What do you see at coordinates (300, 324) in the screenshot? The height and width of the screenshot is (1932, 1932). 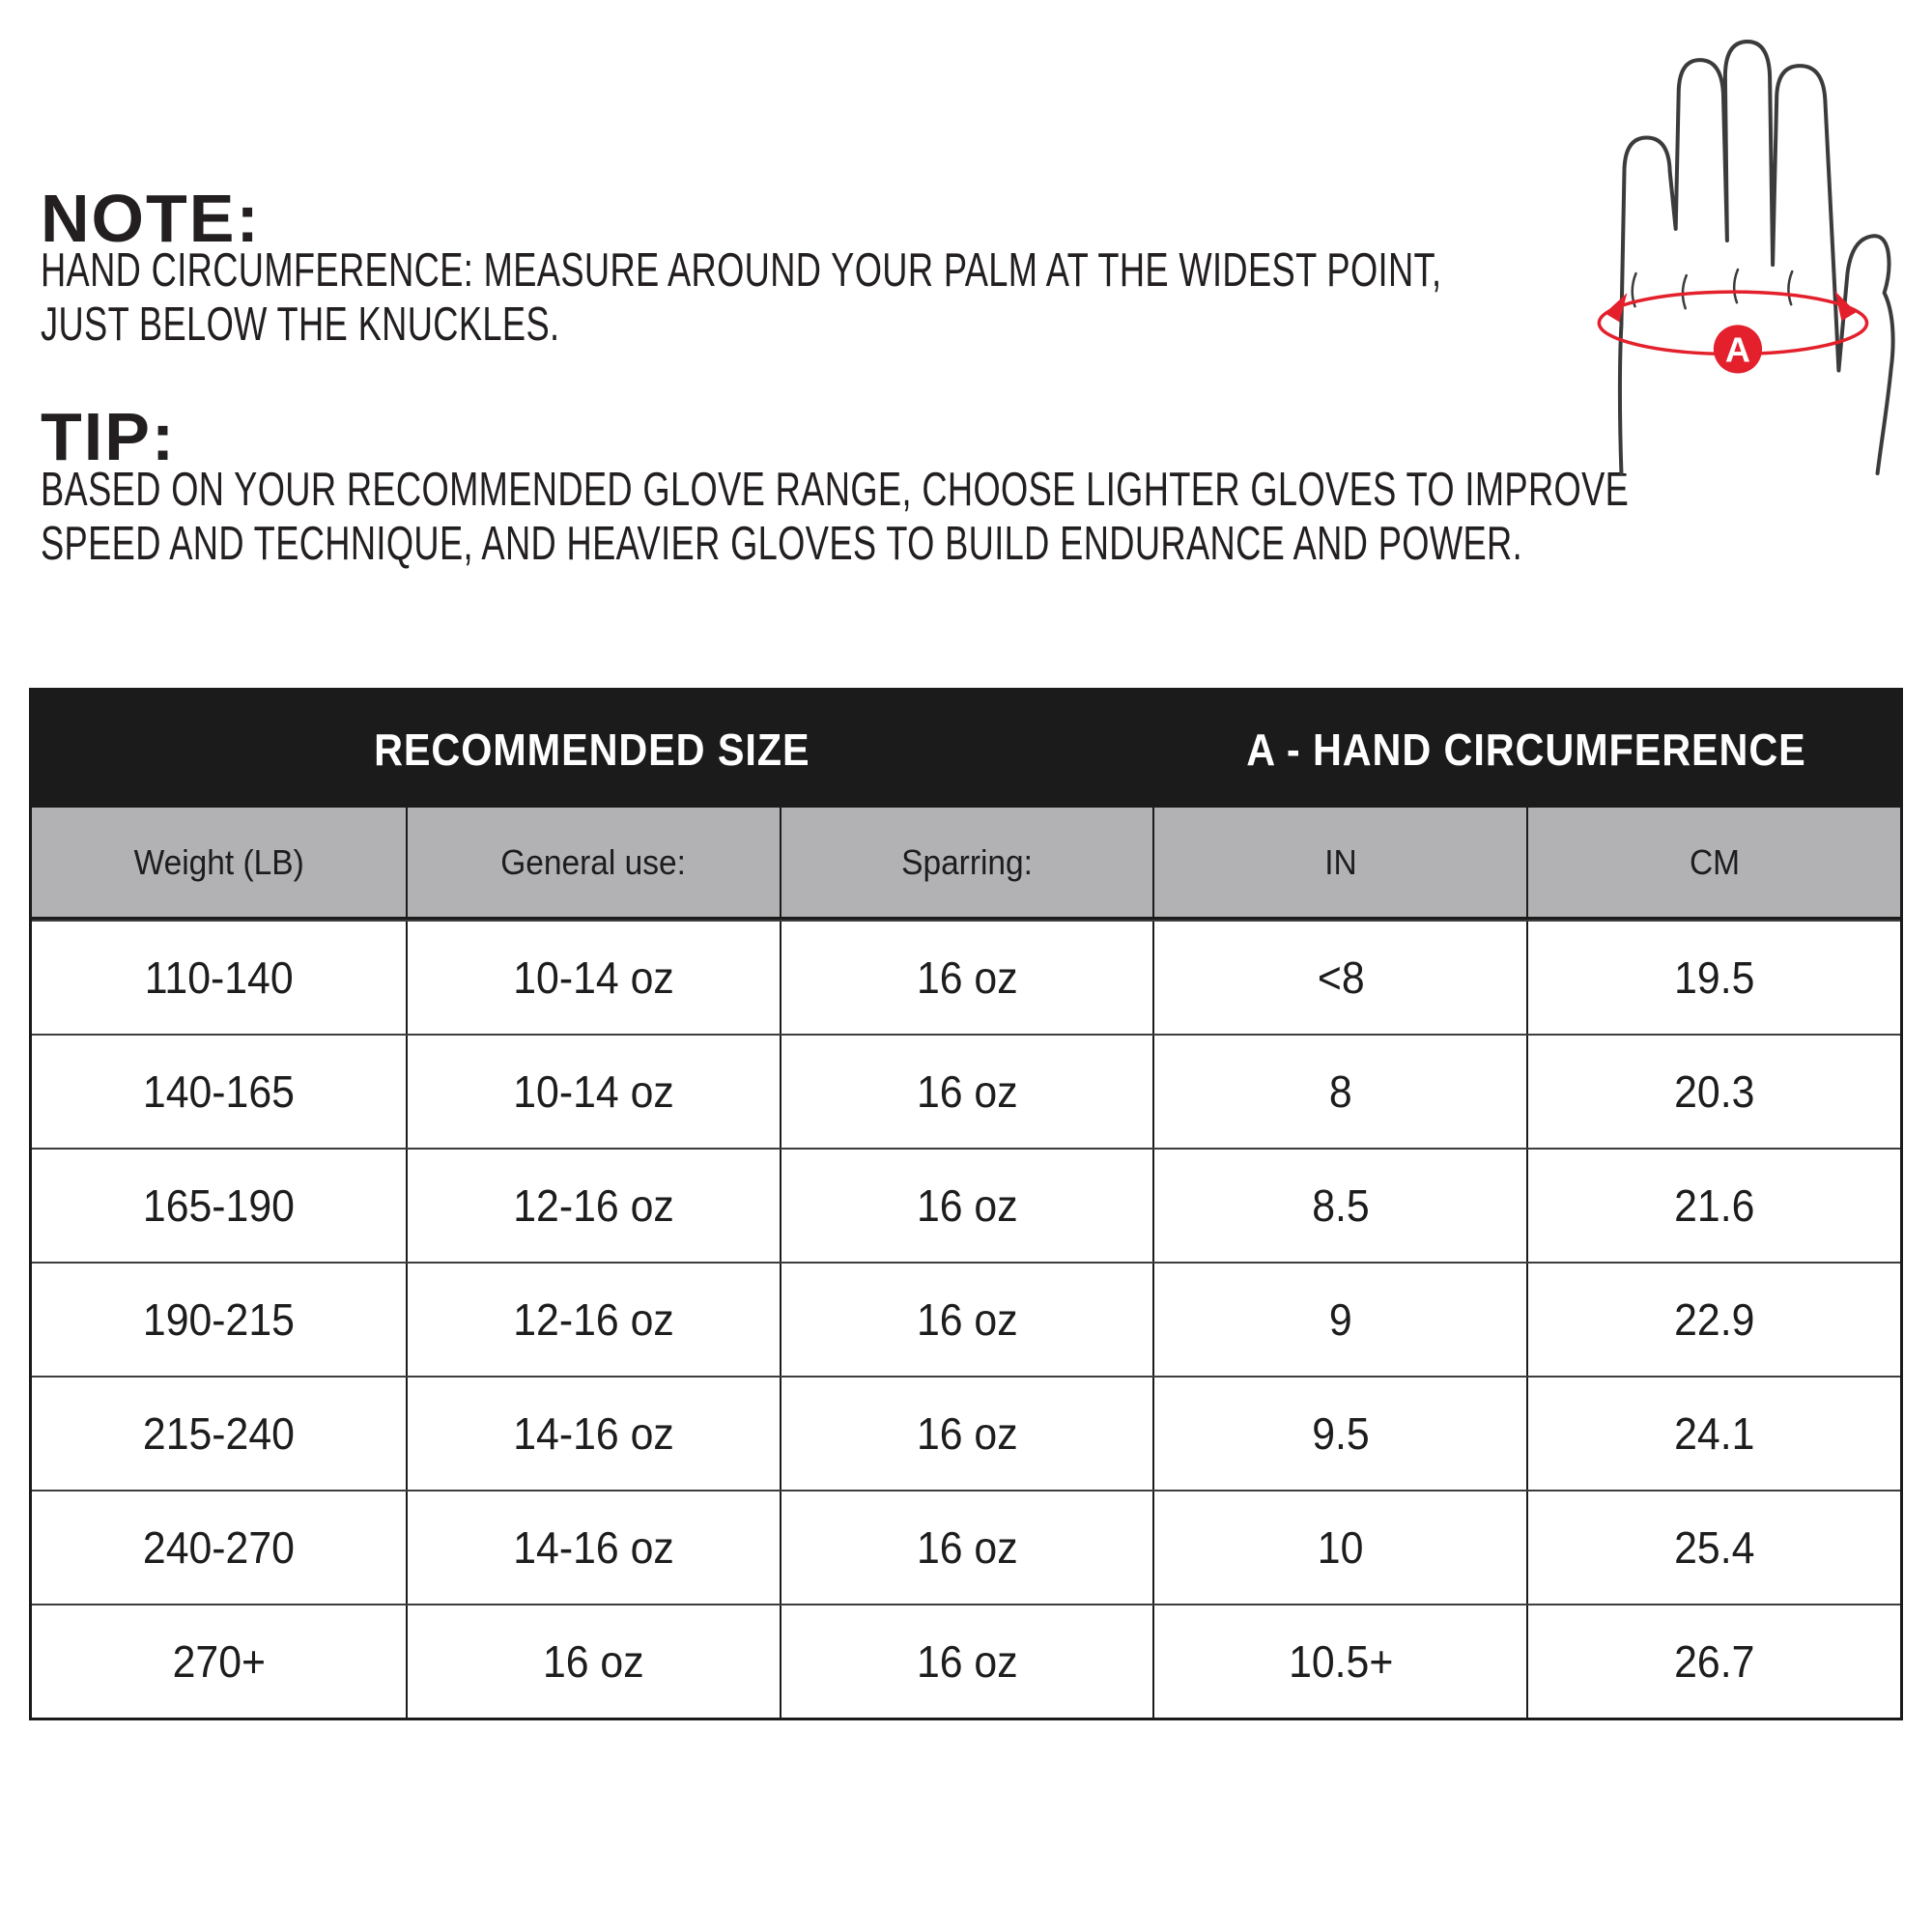 I see `note-body-line-2: JUST BELOW THE KNUCKLES.` at bounding box center [300, 324].